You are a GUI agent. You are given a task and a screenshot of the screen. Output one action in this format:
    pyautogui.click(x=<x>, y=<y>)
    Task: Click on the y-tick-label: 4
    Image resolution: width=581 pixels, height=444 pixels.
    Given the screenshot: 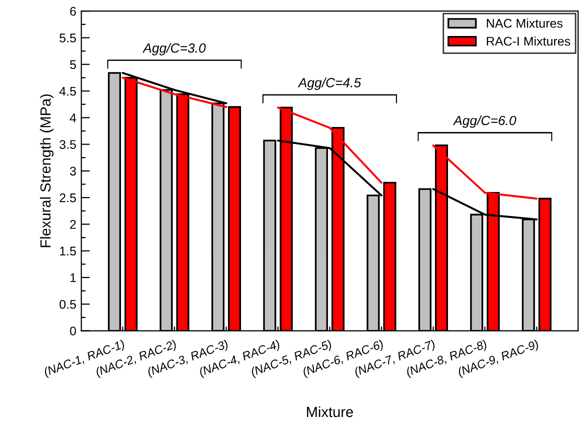 What is the action you would take?
    pyautogui.click(x=73, y=118)
    